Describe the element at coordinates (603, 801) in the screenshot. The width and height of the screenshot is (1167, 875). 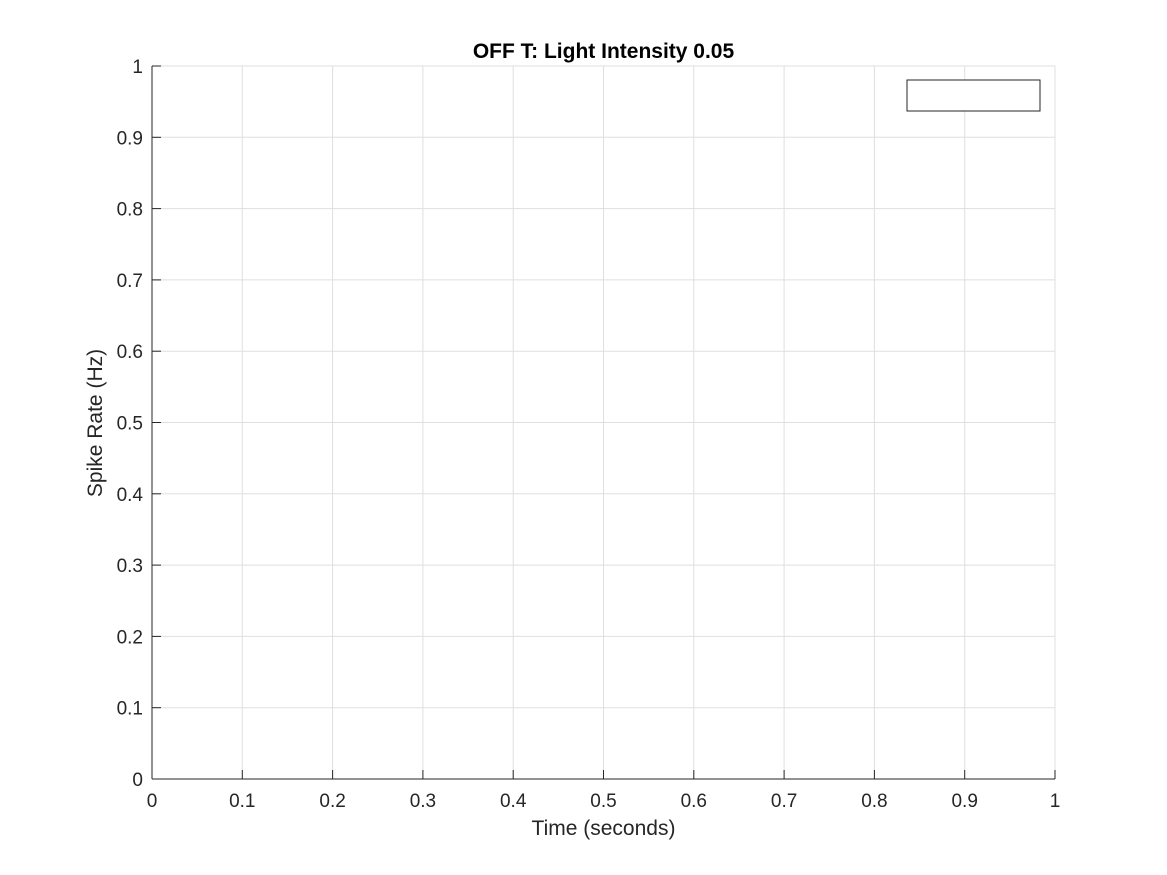
I see `x-tick-label: 0.5` at that location.